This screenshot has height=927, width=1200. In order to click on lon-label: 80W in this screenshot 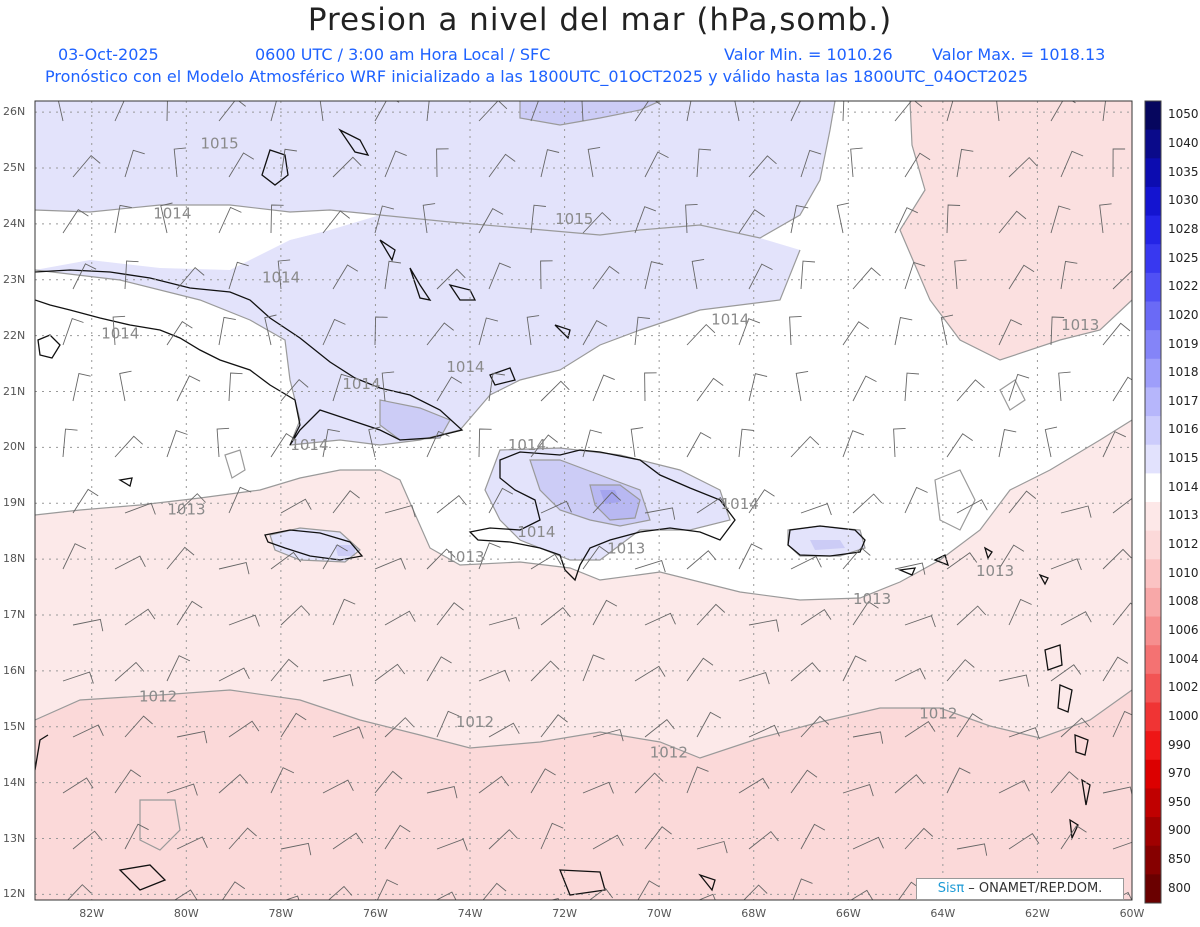, I will do `click(186, 913)`.